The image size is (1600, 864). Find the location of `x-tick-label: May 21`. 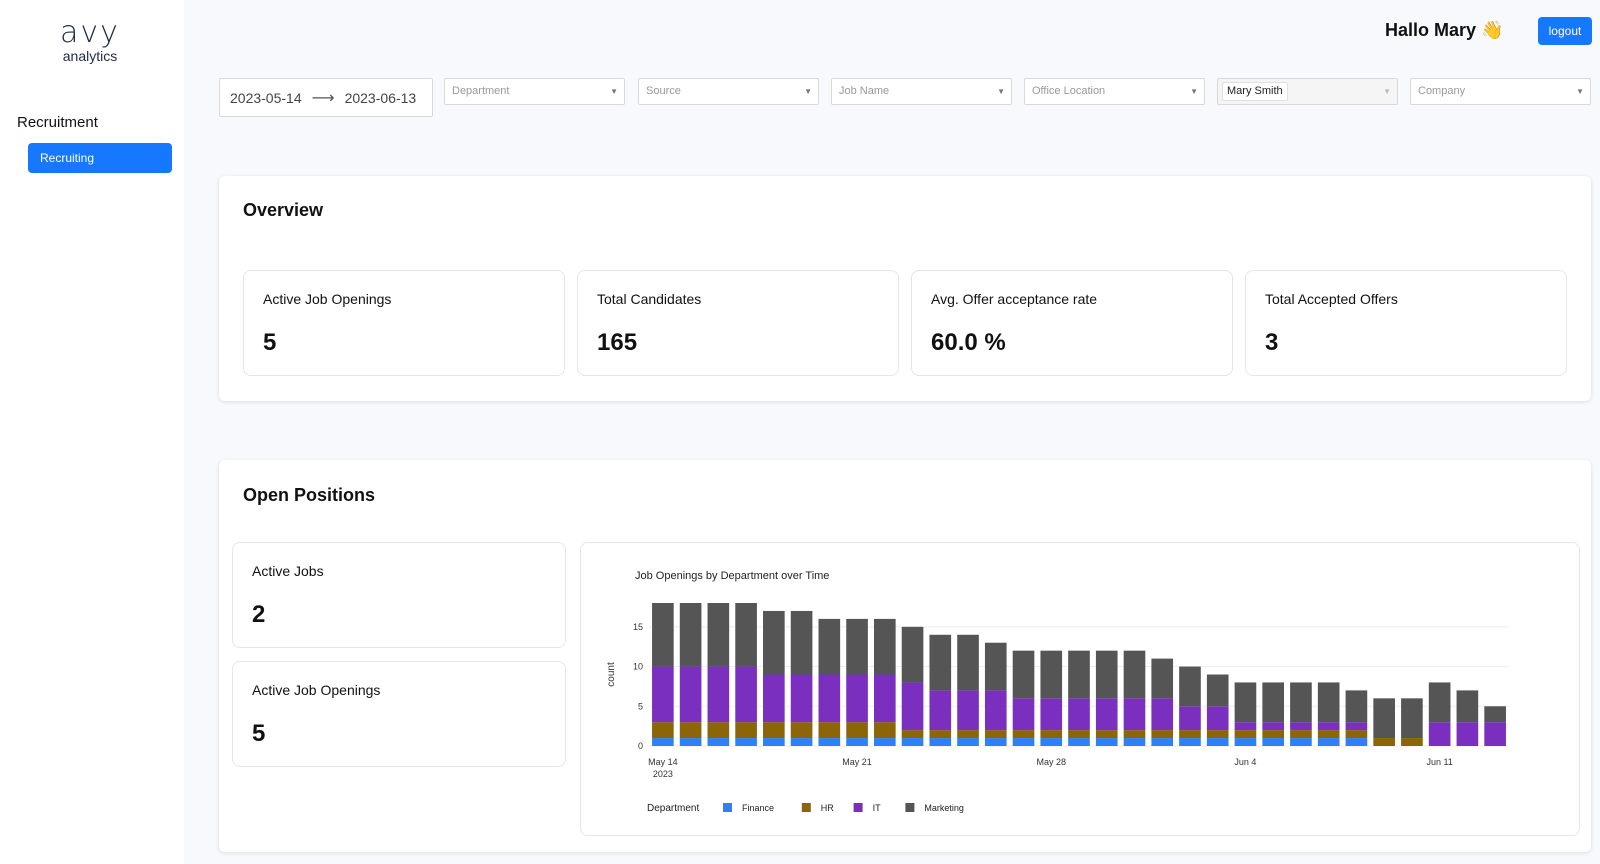

x-tick-label: May 21 is located at coordinates (857, 762).